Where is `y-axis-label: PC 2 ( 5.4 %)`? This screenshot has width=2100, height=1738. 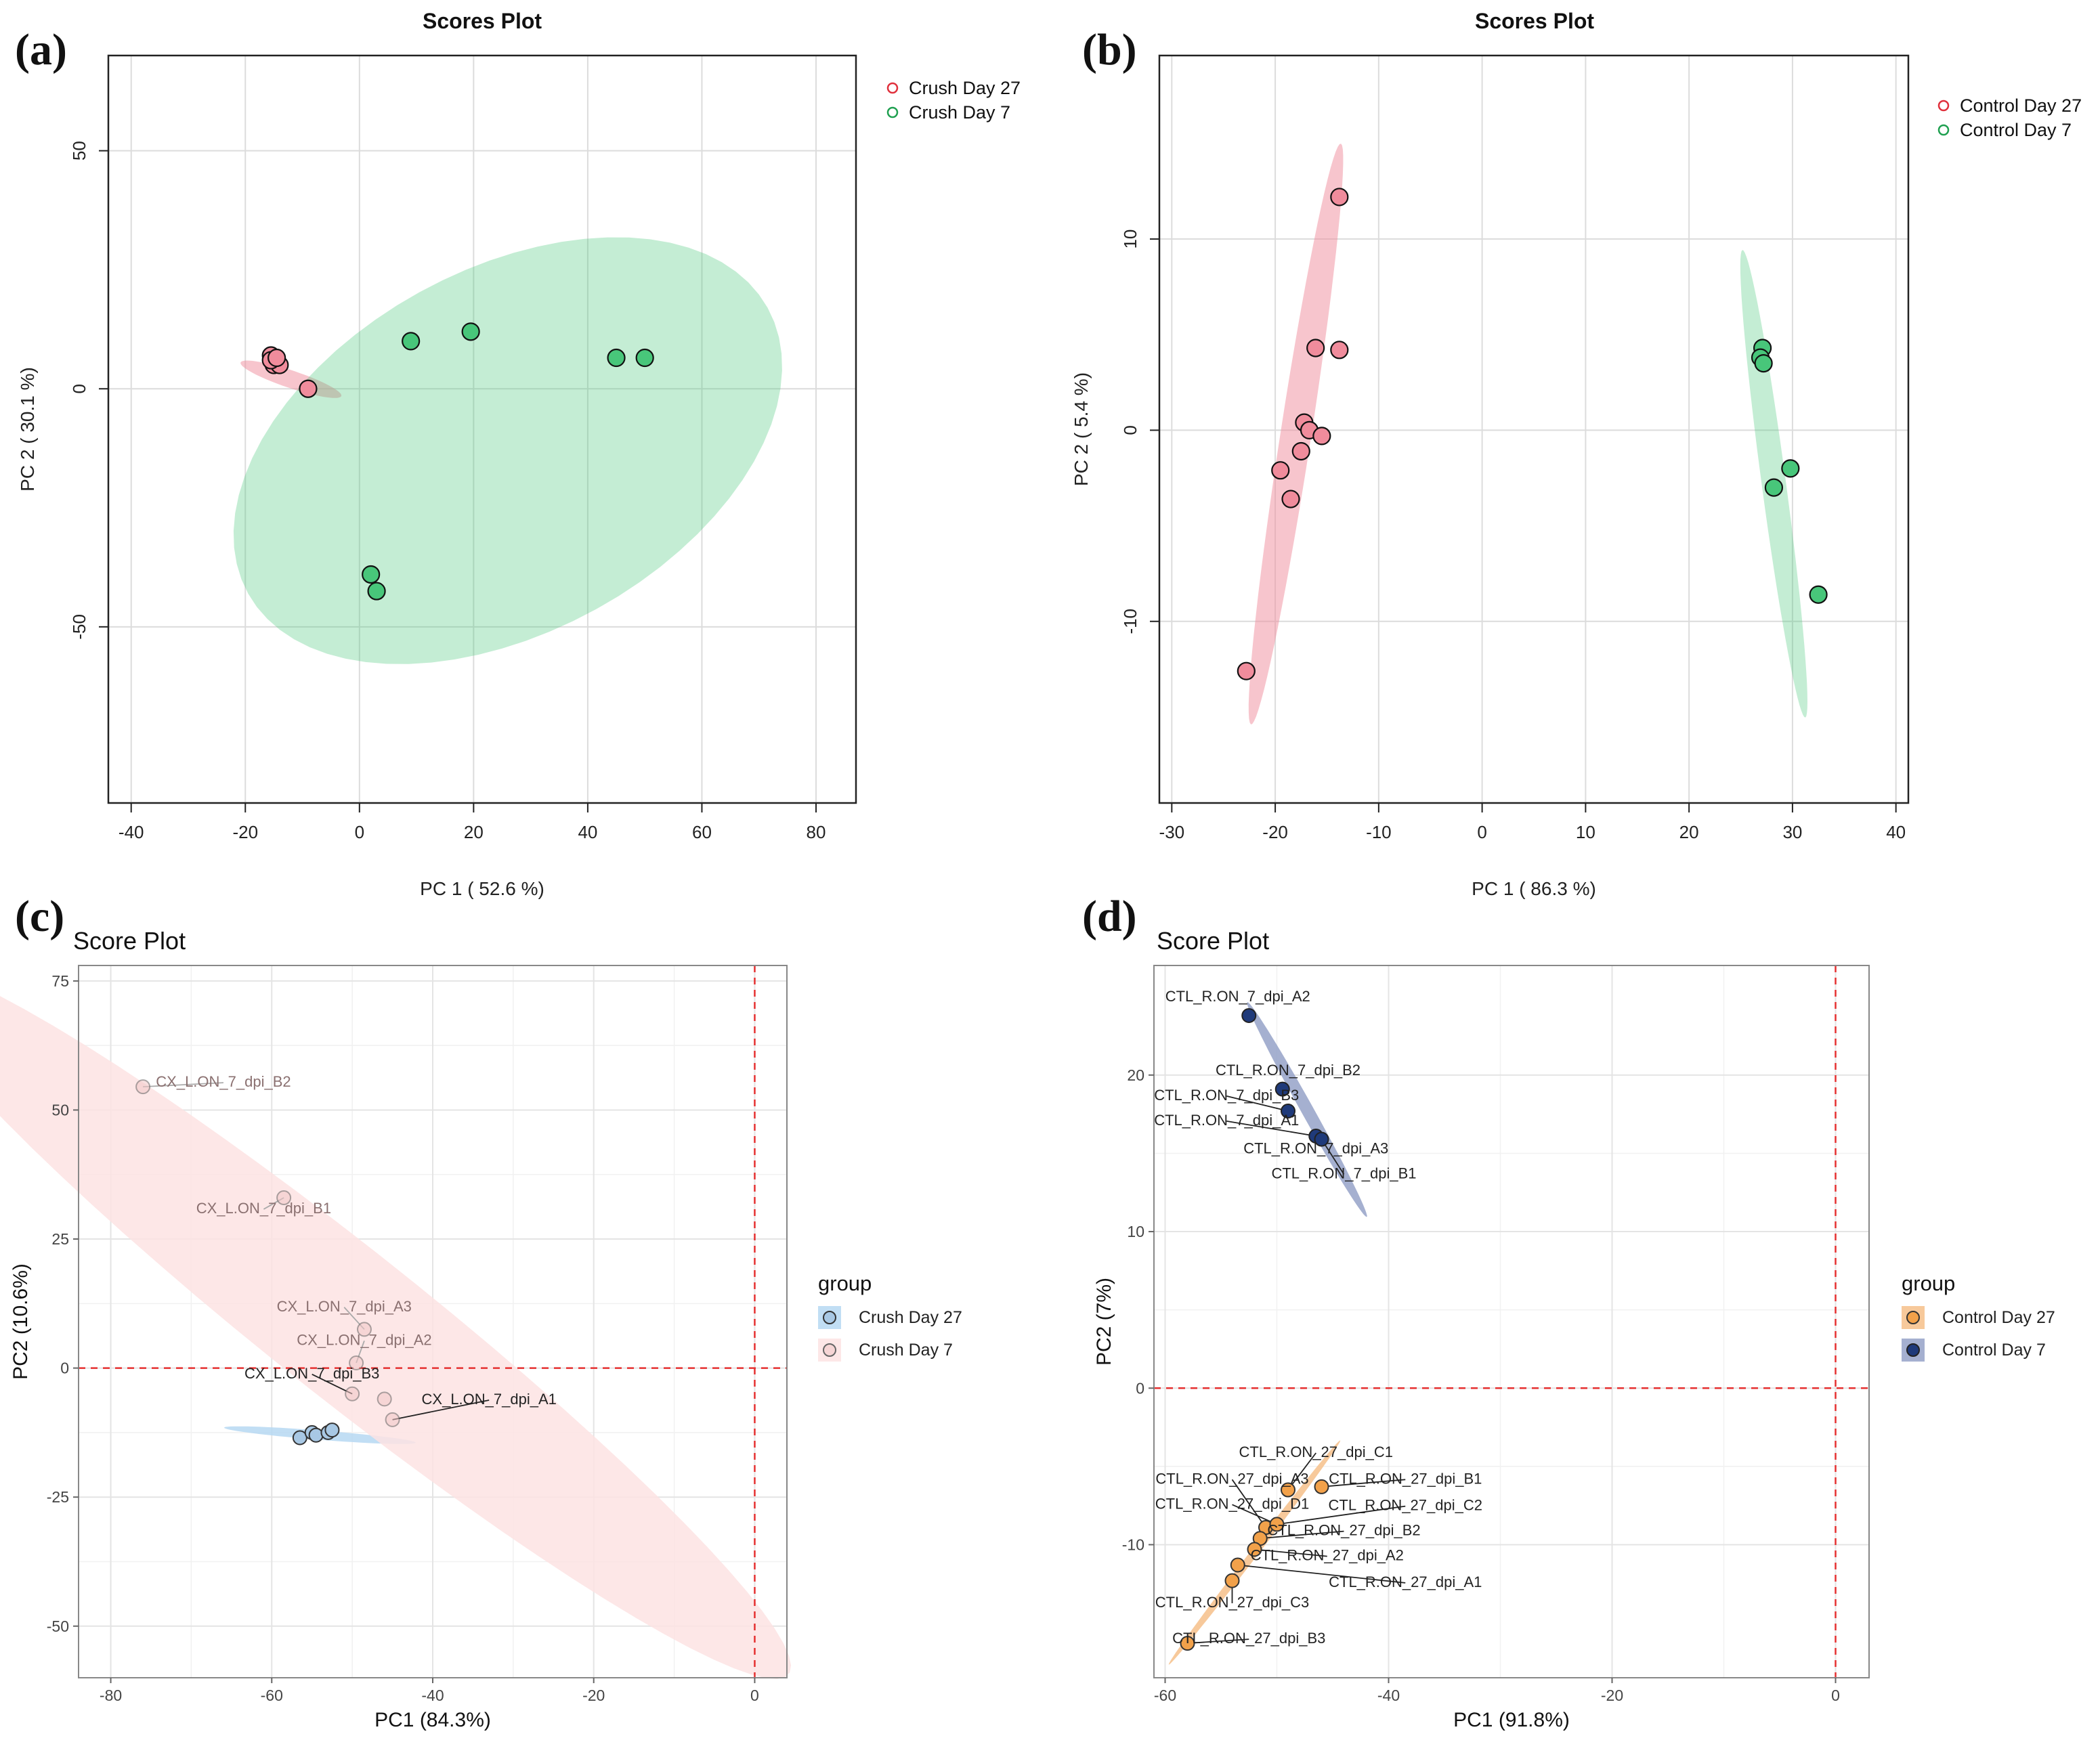
y-axis-label: PC 2 ( 5.4 %) is located at coordinates (1081, 429).